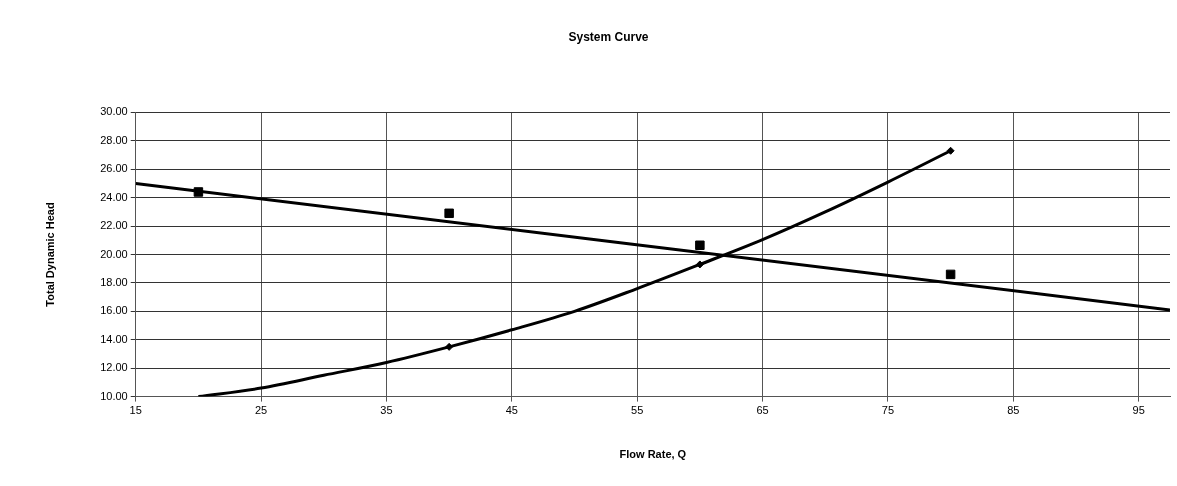  Describe the element at coordinates (762, 410) in the screenshot. I see `x-tick-label: 65` at that location.